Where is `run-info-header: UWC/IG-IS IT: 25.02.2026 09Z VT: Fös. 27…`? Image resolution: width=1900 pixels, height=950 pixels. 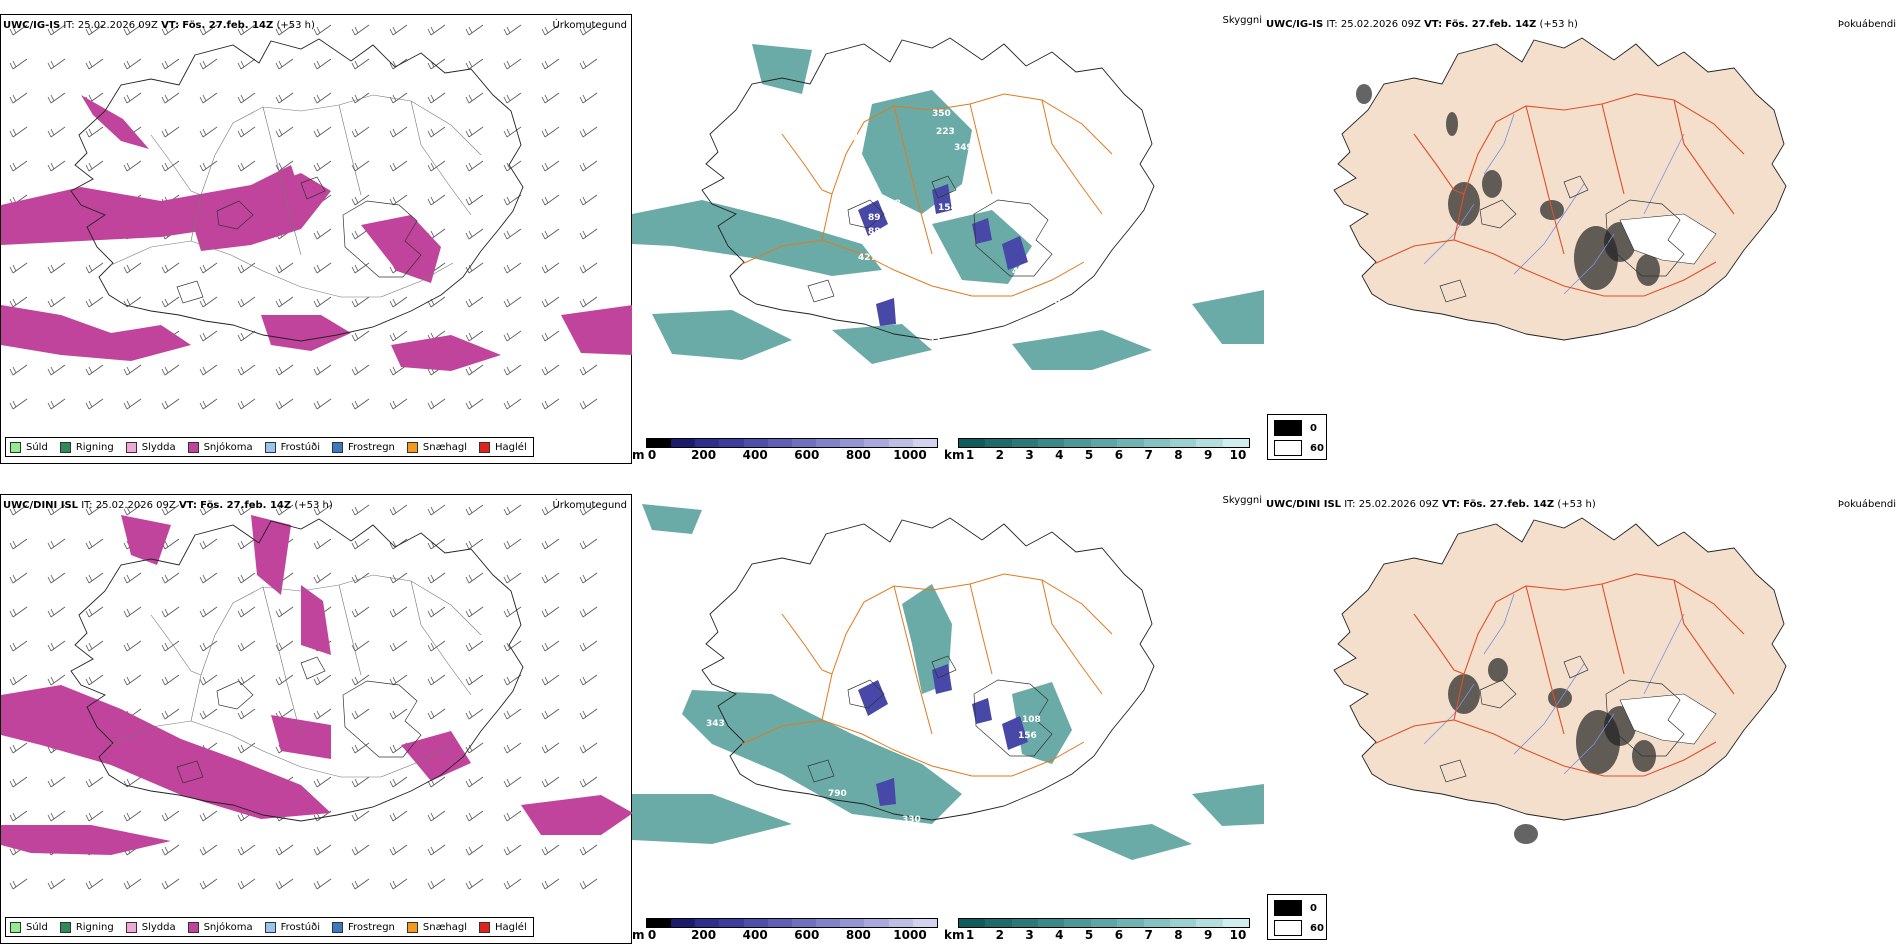
run-info-header: UWC/IG-IS IT: 25.02.2026 09Z VT: Fös. 27… is located at coordinates (159, 25).